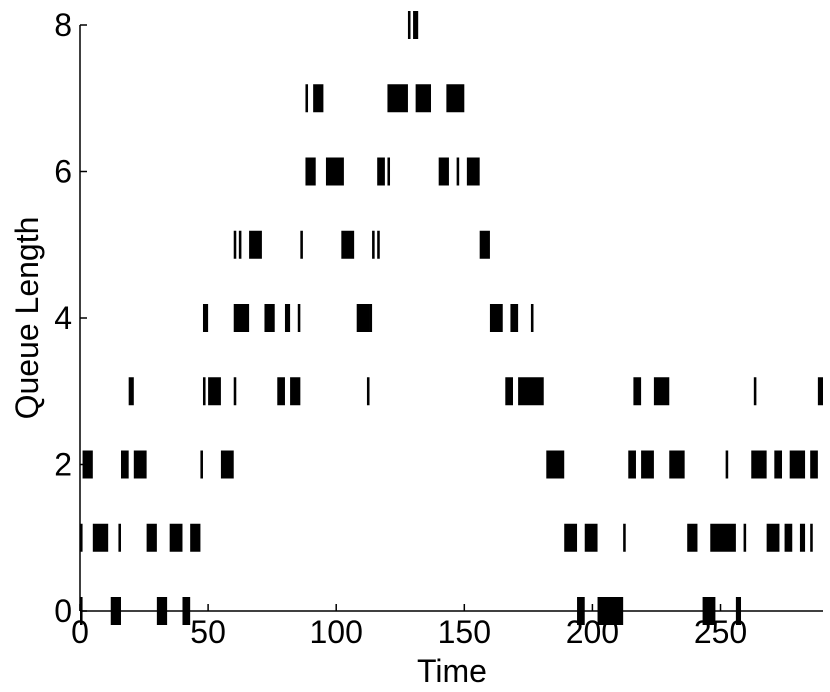  Describe the element at coordinates (592, 632) in the screenshot. I see `x-tick-label: 200` at that location.